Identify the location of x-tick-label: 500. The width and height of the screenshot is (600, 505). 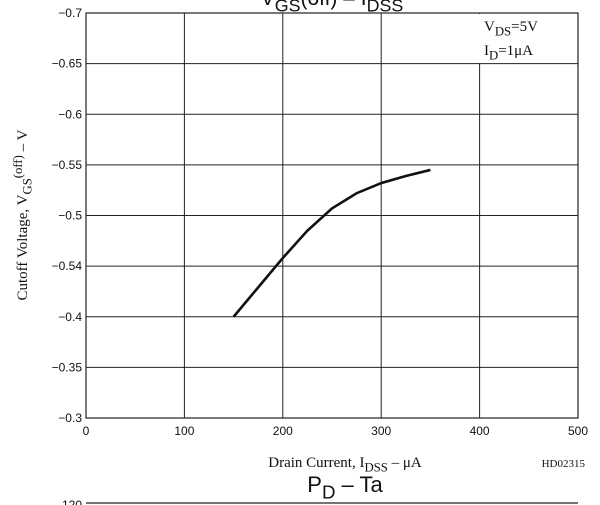
(578, 431).